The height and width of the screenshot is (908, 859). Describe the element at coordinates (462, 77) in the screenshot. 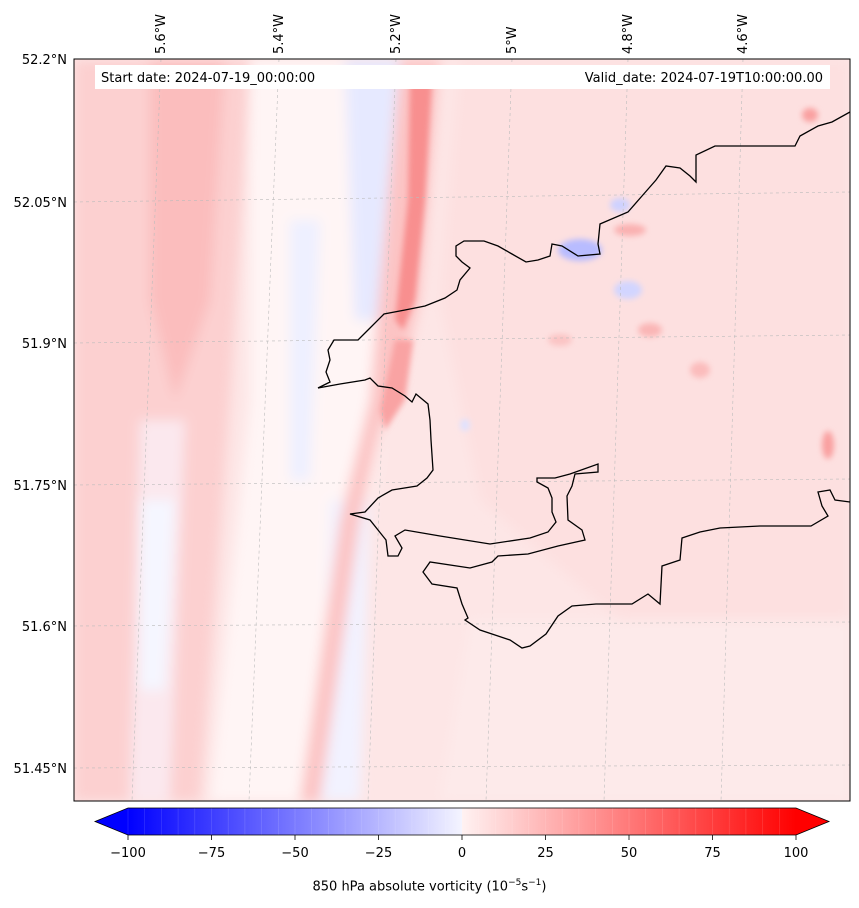

I see `info-box` at that location.